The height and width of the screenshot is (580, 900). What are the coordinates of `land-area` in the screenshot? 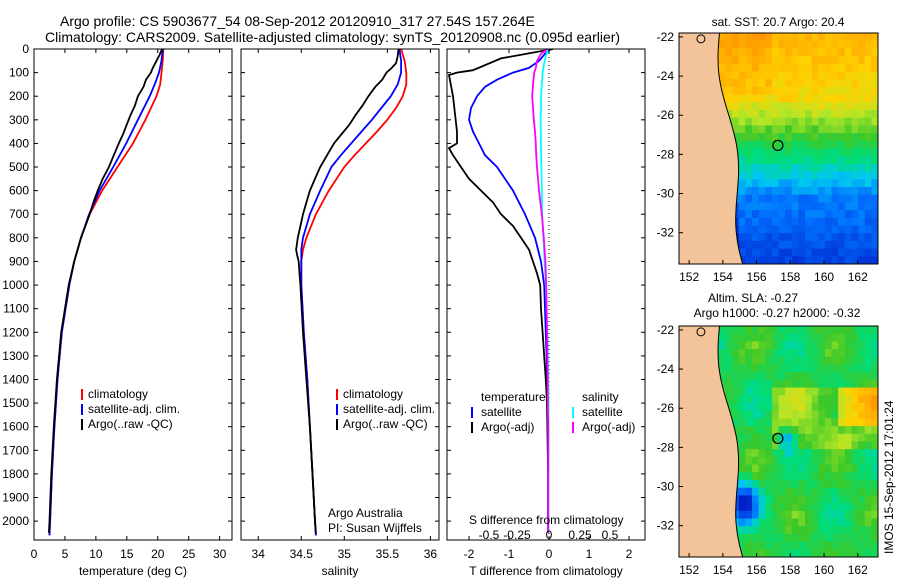 It's located at (711, 148).